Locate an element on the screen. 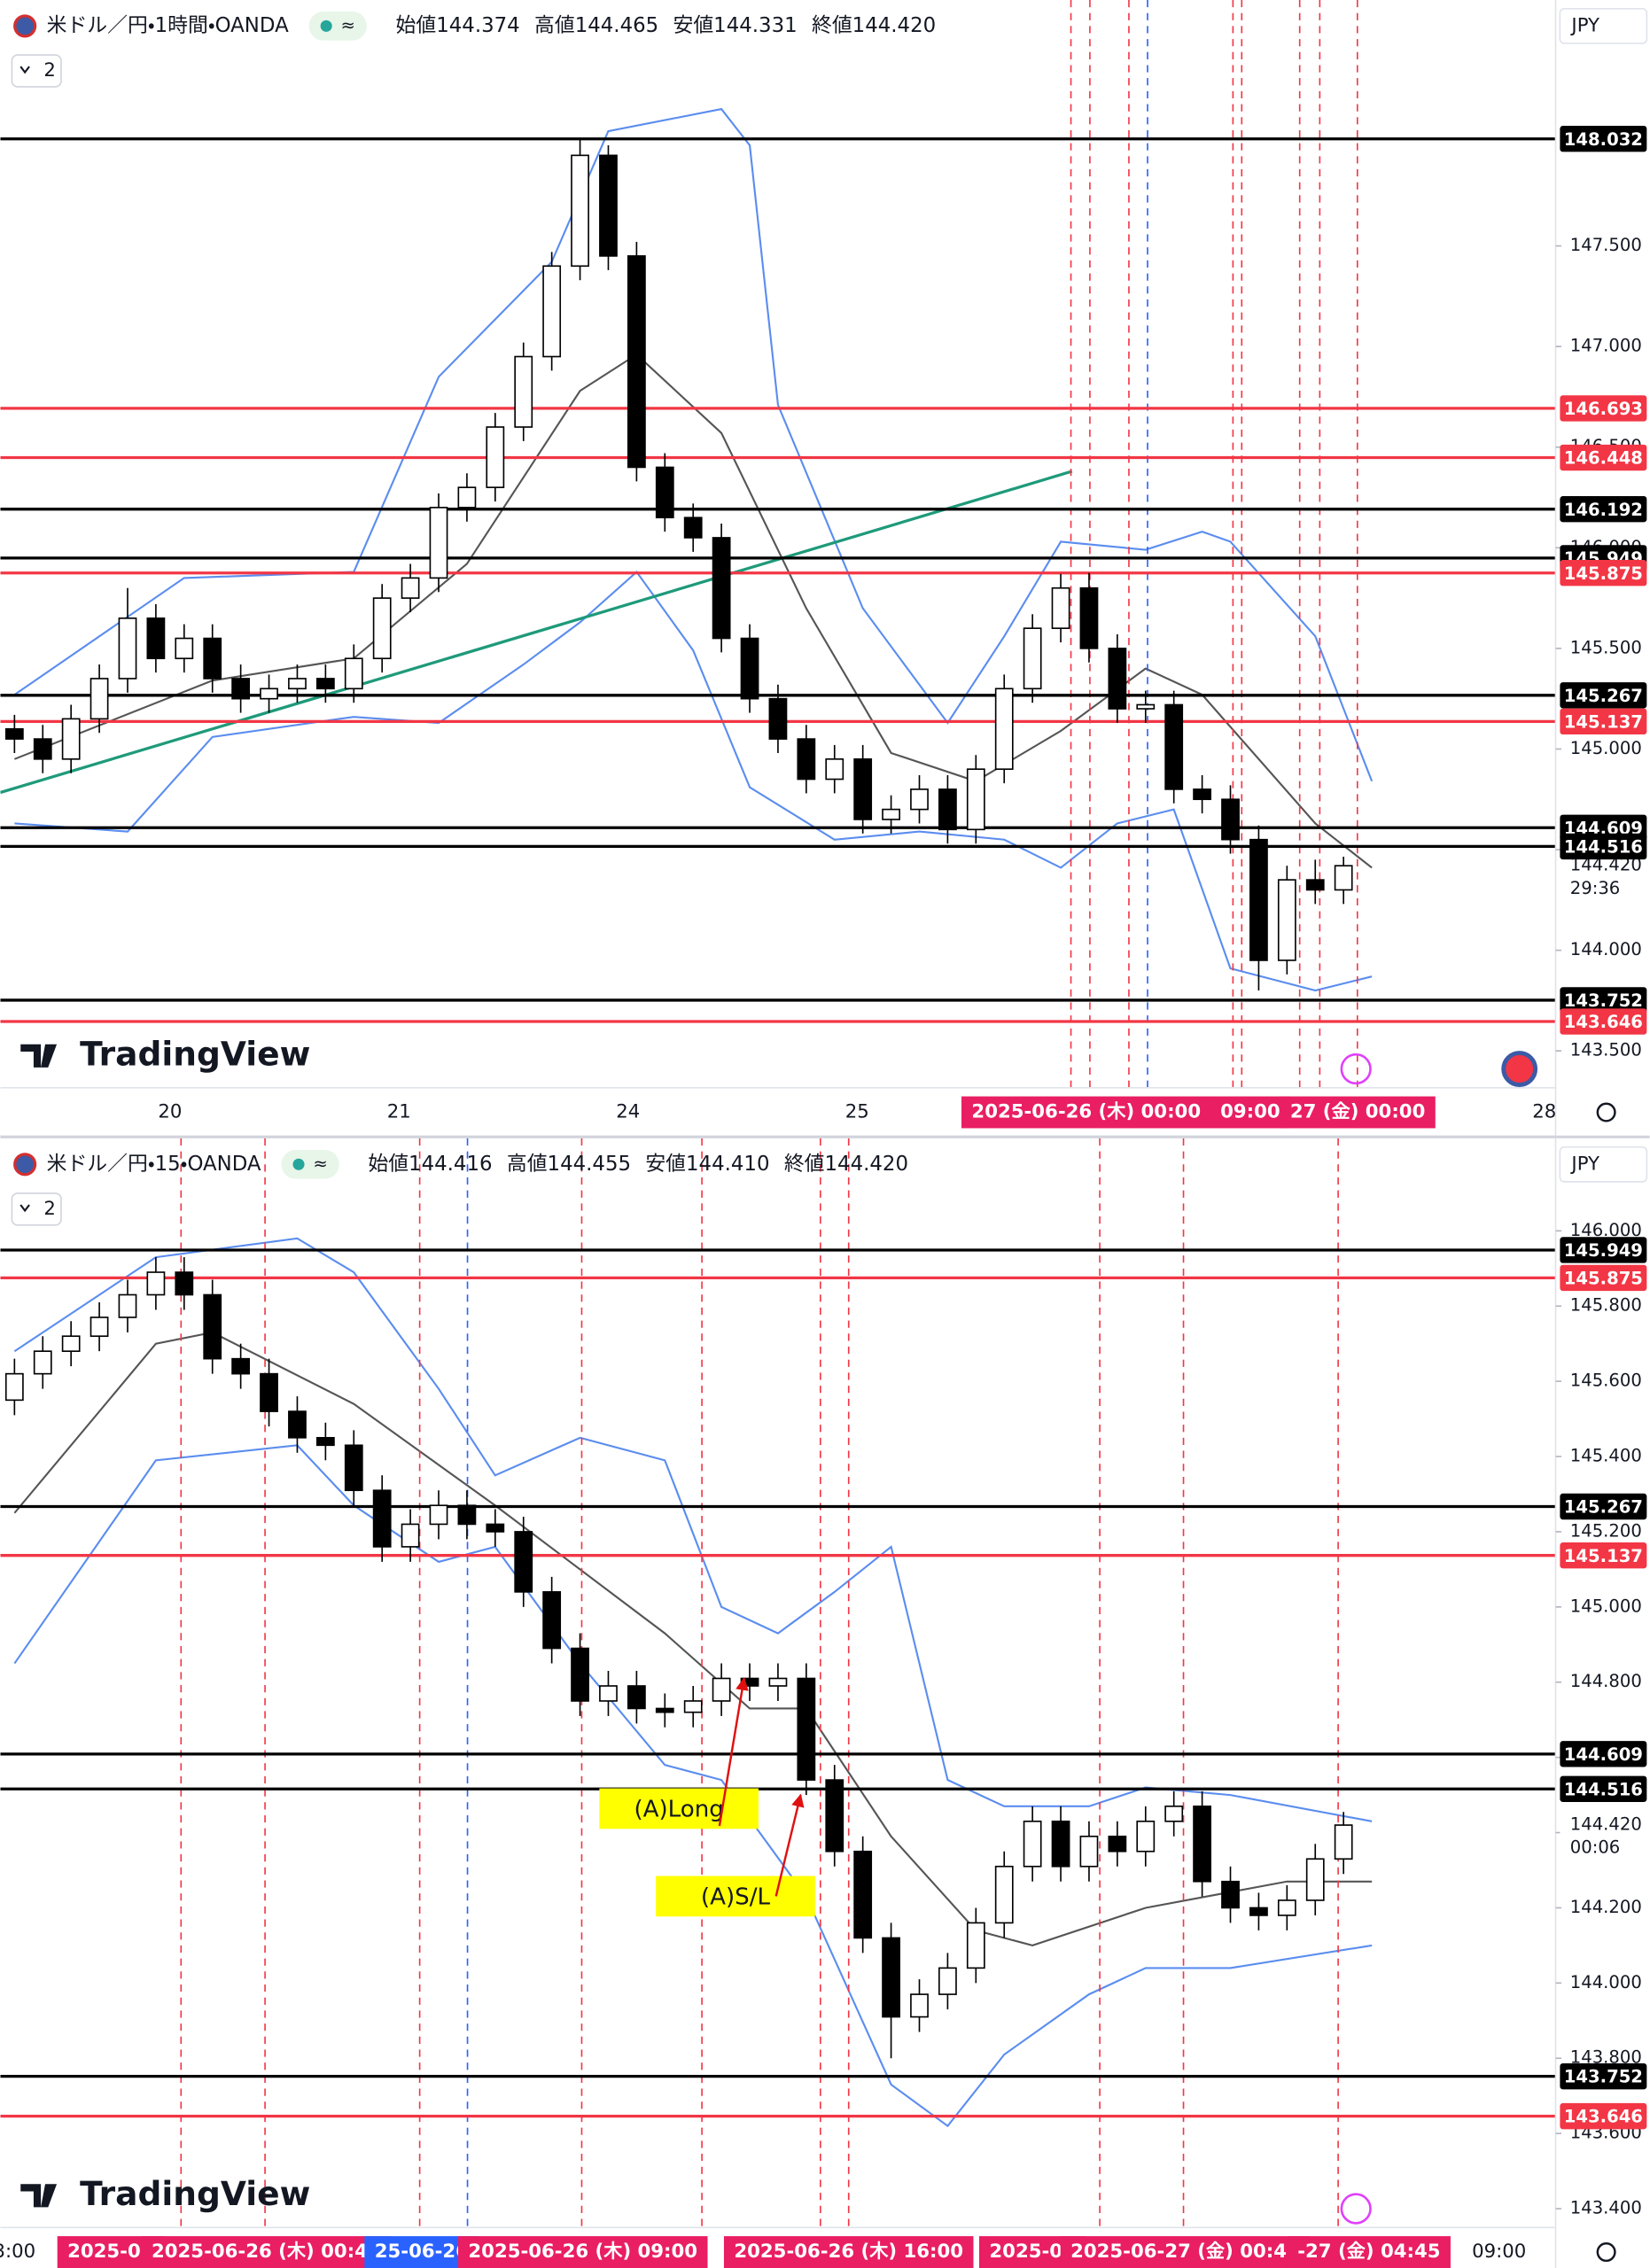 The width and height of the screenshot is (1650, 2268). last-price: 144.420 is located at coordinates (1606, 1824).